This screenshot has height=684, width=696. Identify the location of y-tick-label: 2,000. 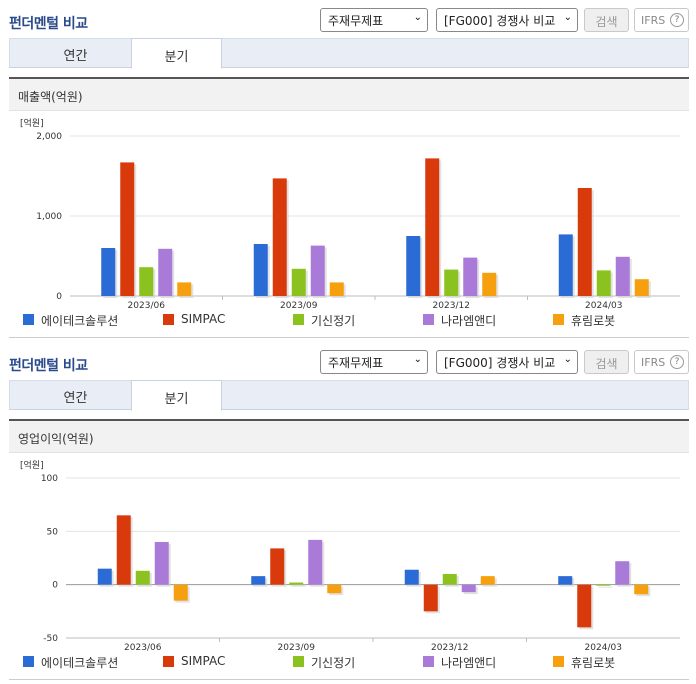
(49, 137).